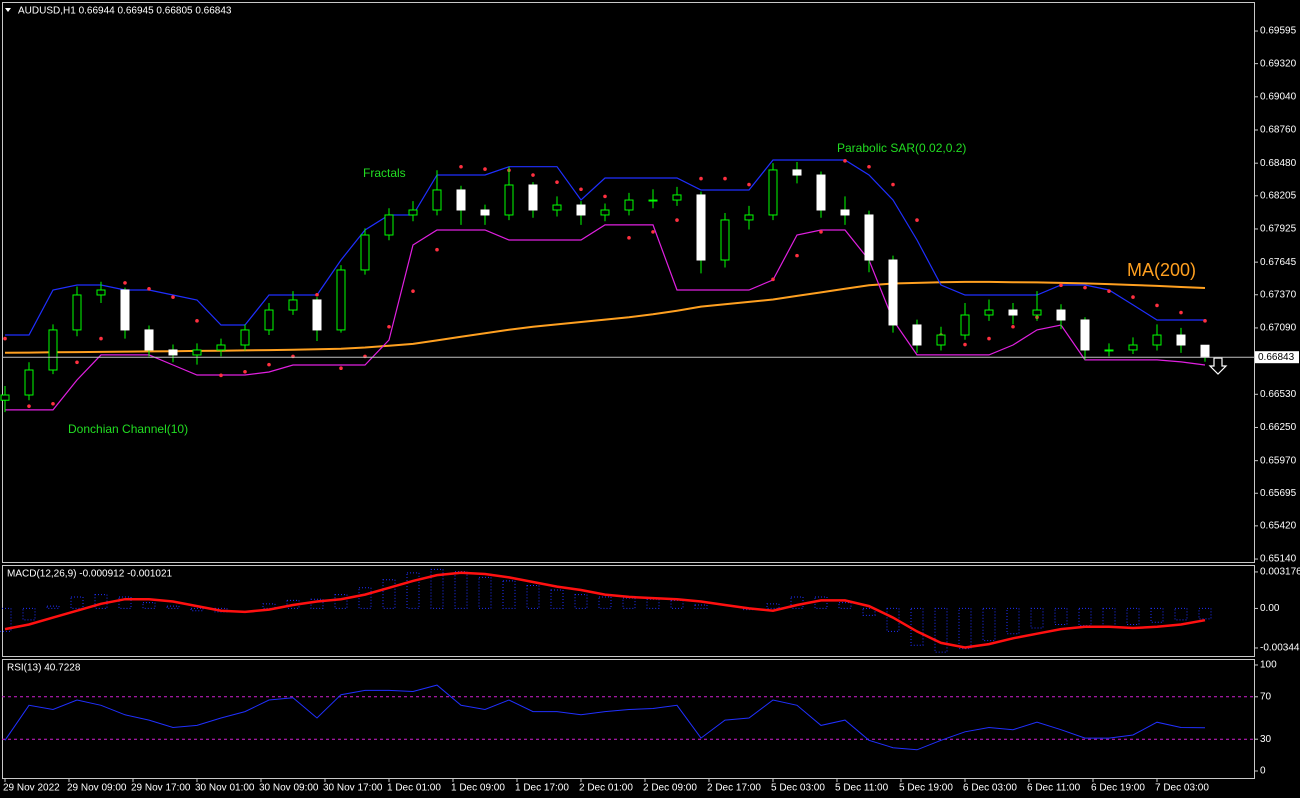  What do you see at coordinates (1278, 63) in the screenshot?
I see `y-tick-label: 0.69320` at bounding box center [1278, 63].